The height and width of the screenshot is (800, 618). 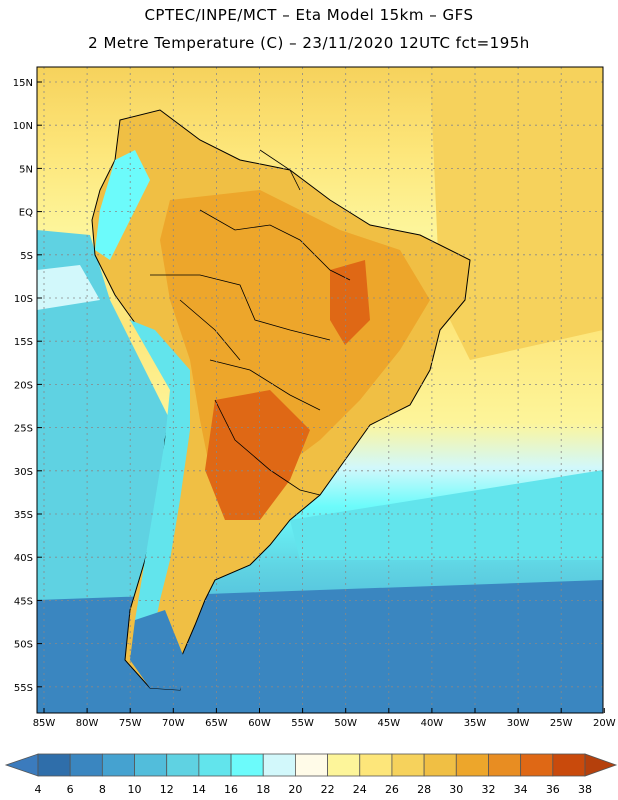 What do you see at coordinates (424, 789) in the screenshot?
I see `legend-label: 28` at bounding box center [424, 789].